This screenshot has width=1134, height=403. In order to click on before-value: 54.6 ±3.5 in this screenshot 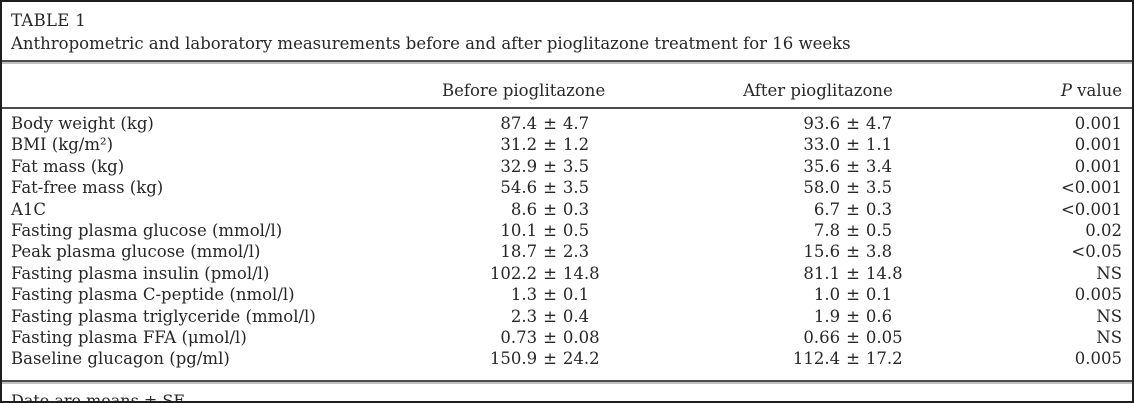, I will do `click(550, 187)`.